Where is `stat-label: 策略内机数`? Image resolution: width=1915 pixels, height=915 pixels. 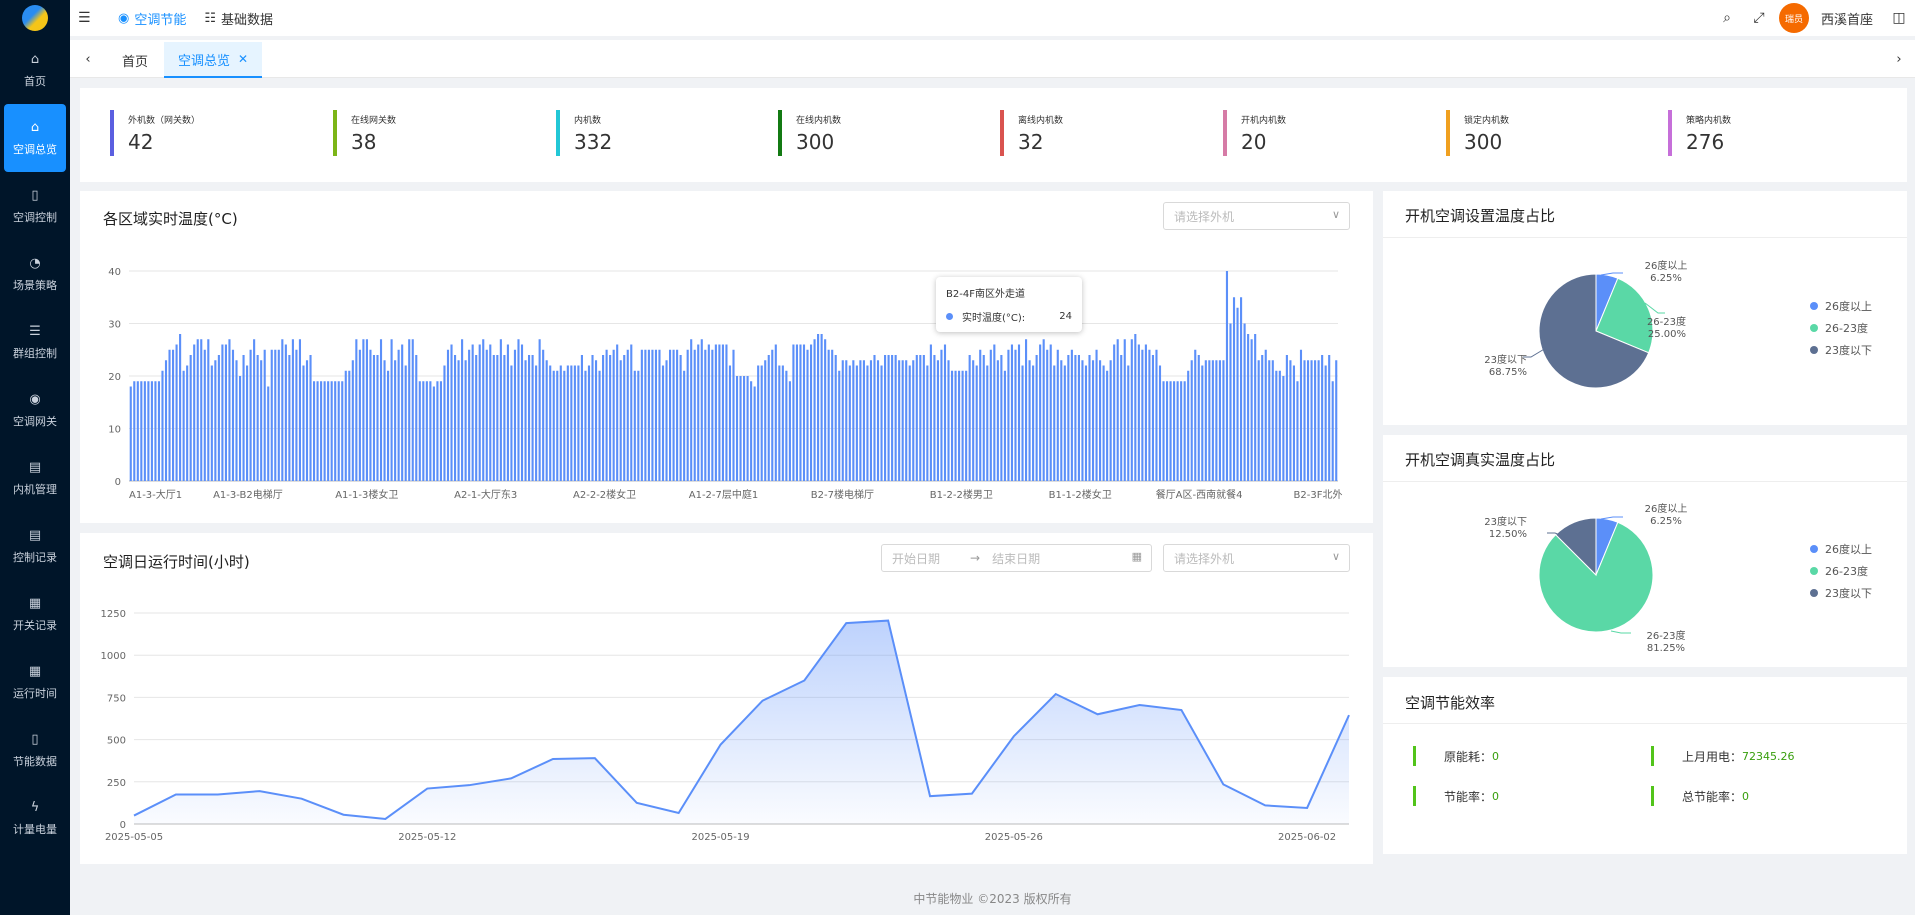 stat-label: 策略内机数 is located at coordinates (1709, 121).